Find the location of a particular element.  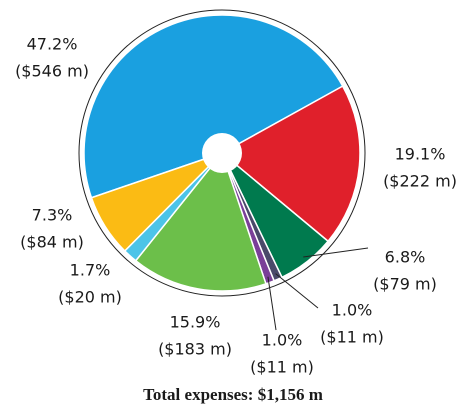

percent-label: 7.3% is located at coordinates (52, 215).